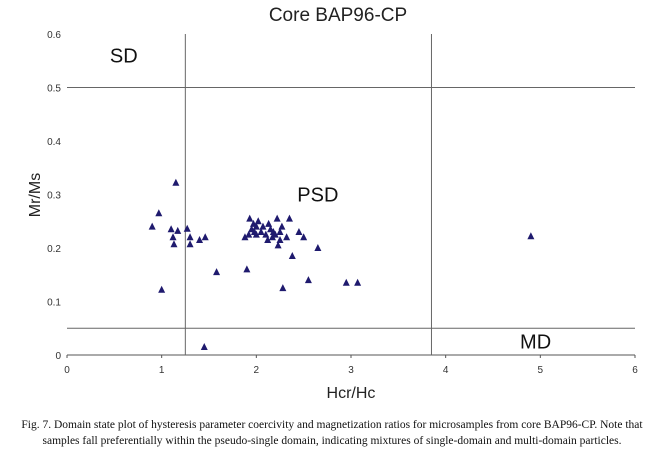  I want to click on y-tick-label: 0.5, so click(54, 89).